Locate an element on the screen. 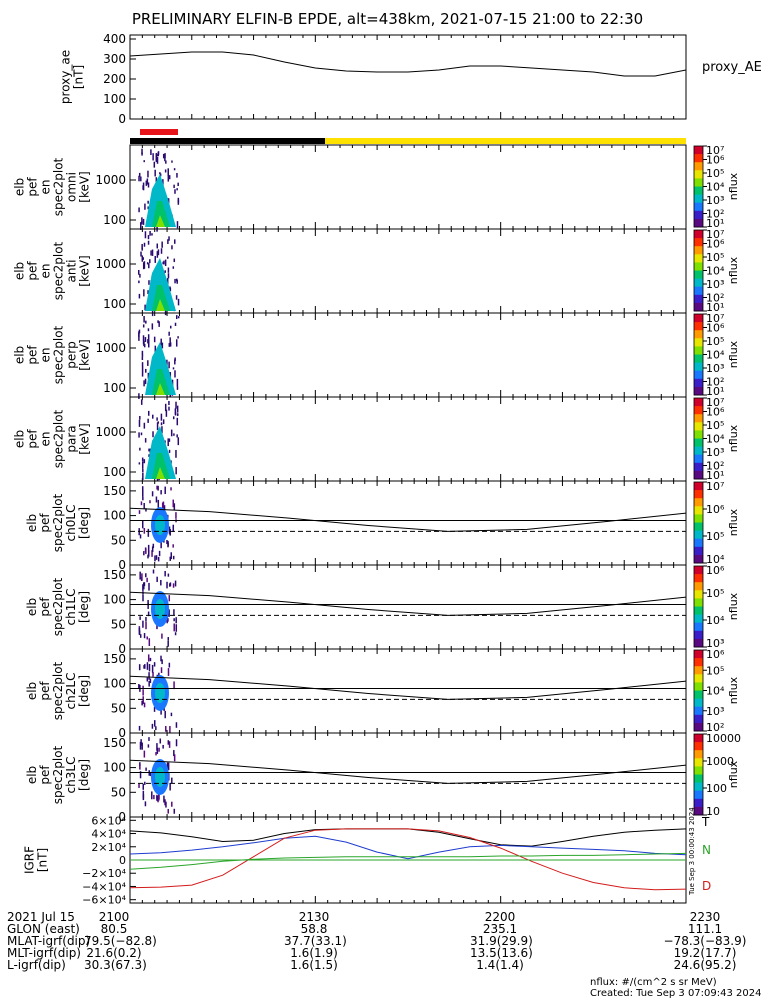 This screenshot has height=1000, width=775. footer-value: 19.2(17.7) is located at coordinates (705, 953).